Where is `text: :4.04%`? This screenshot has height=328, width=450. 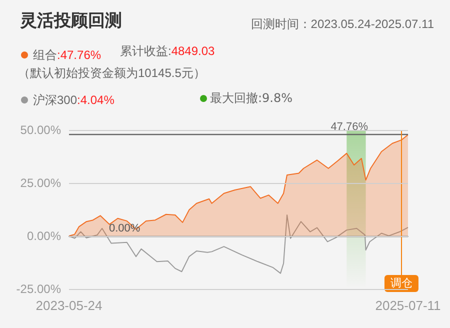
text: :4.04% is located at coordinates (96, 100).